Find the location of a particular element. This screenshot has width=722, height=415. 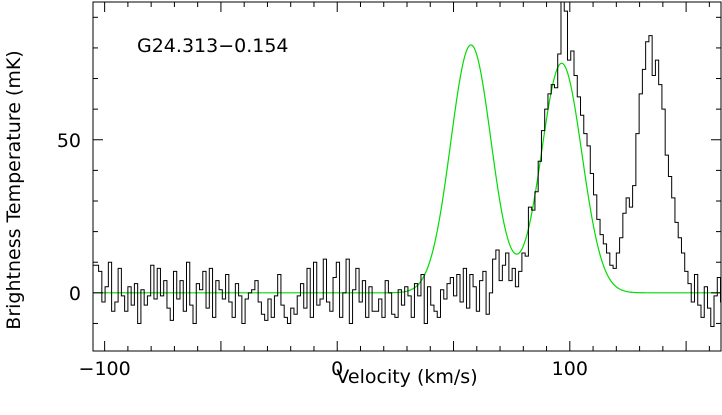

x-tick-label: 0 is located at coordinates (337, 369).